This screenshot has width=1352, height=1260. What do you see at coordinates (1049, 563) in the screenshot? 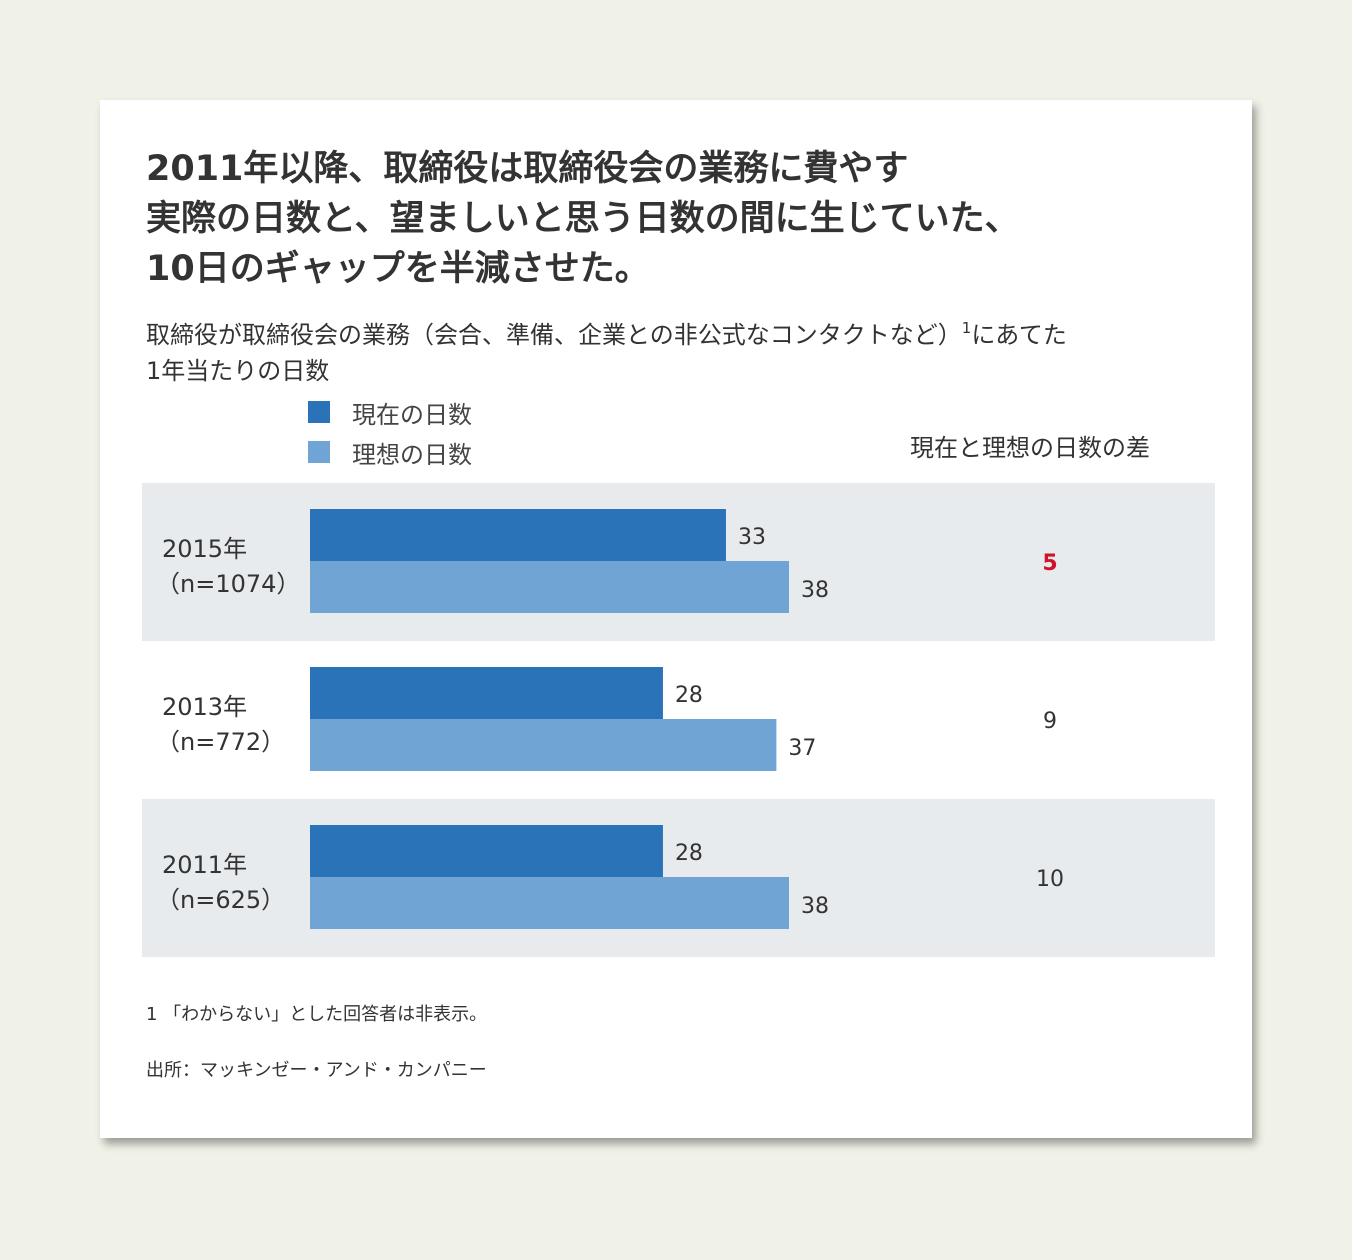
I see `difference-value: 5` at bounding box center [1049, 563].